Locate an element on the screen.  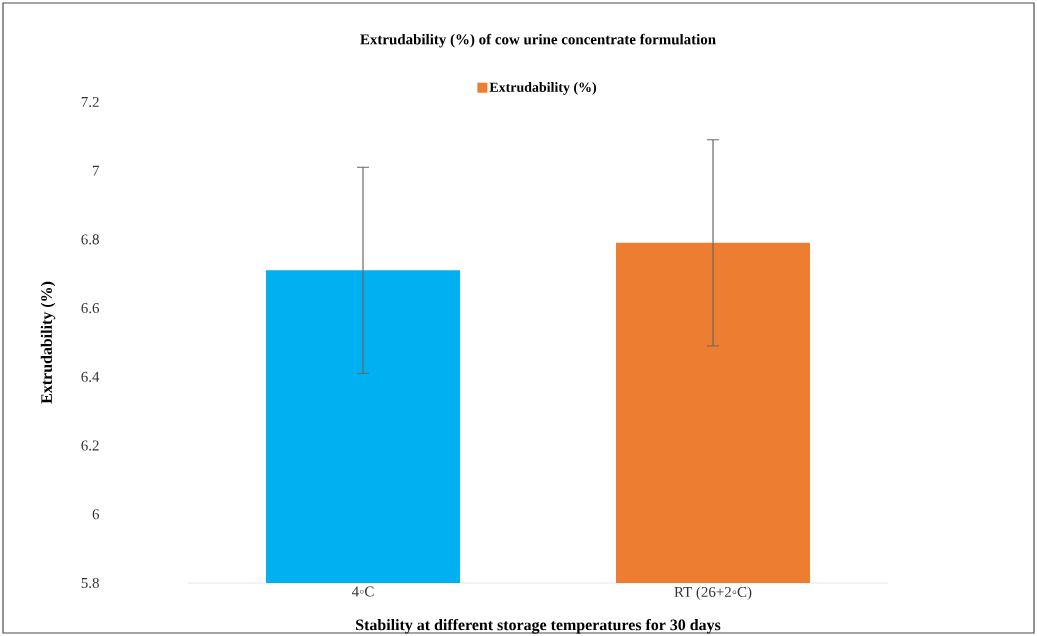
y-tick-label: 7.2 is located at coordinates (90, 102).